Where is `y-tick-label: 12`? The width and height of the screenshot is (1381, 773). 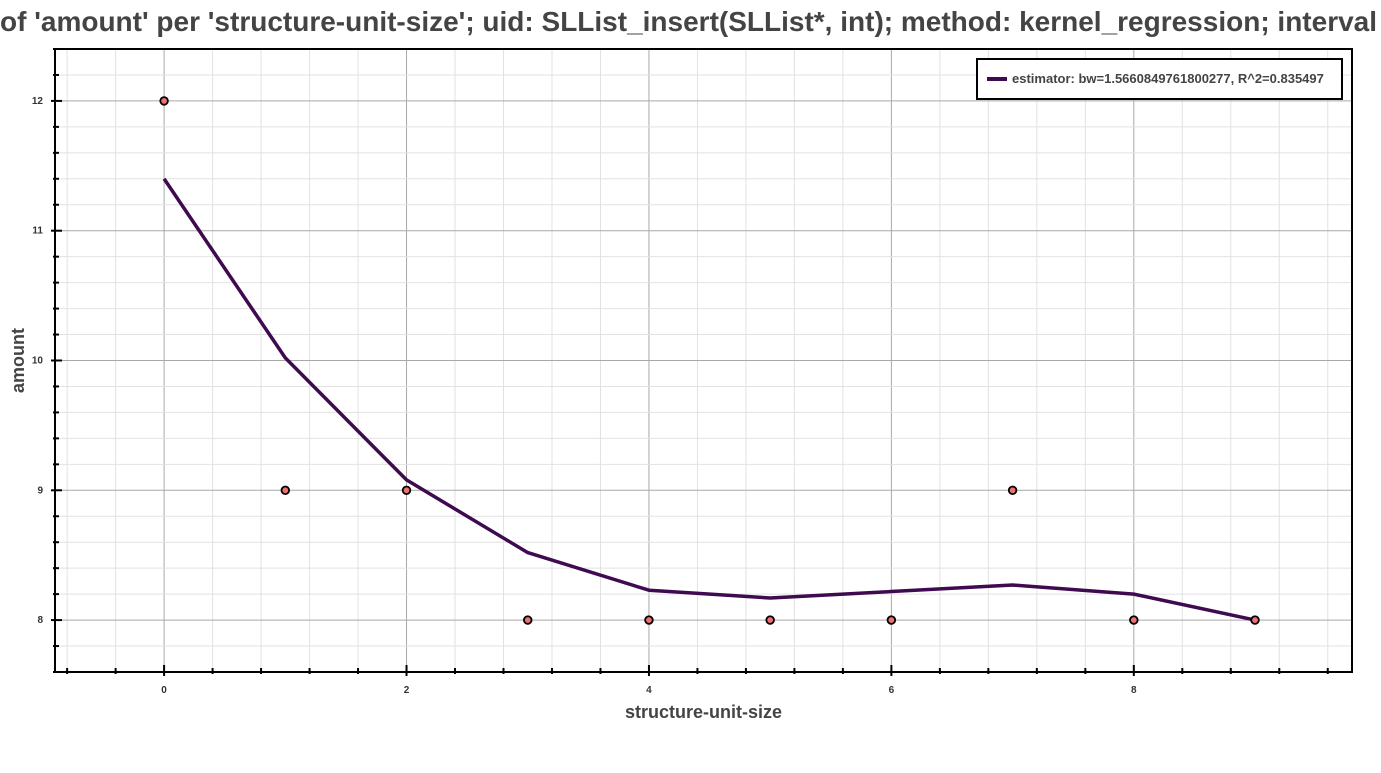
y-tick-label: 12 is located at coordinates (38, 101).